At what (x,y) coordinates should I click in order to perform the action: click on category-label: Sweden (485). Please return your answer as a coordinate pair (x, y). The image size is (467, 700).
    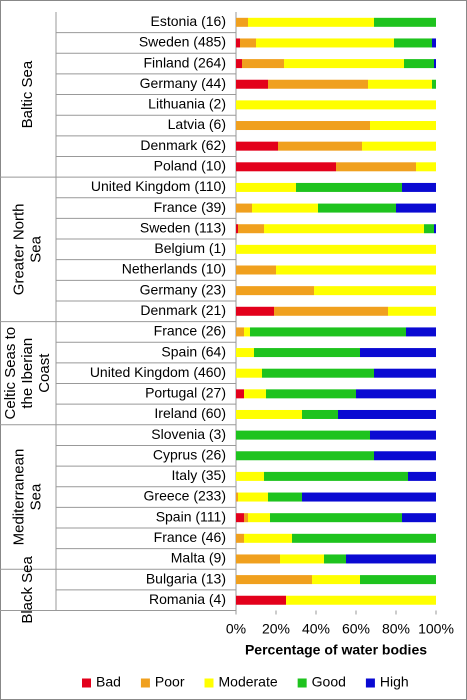
    Looking at the image, I should click on (182, 42).